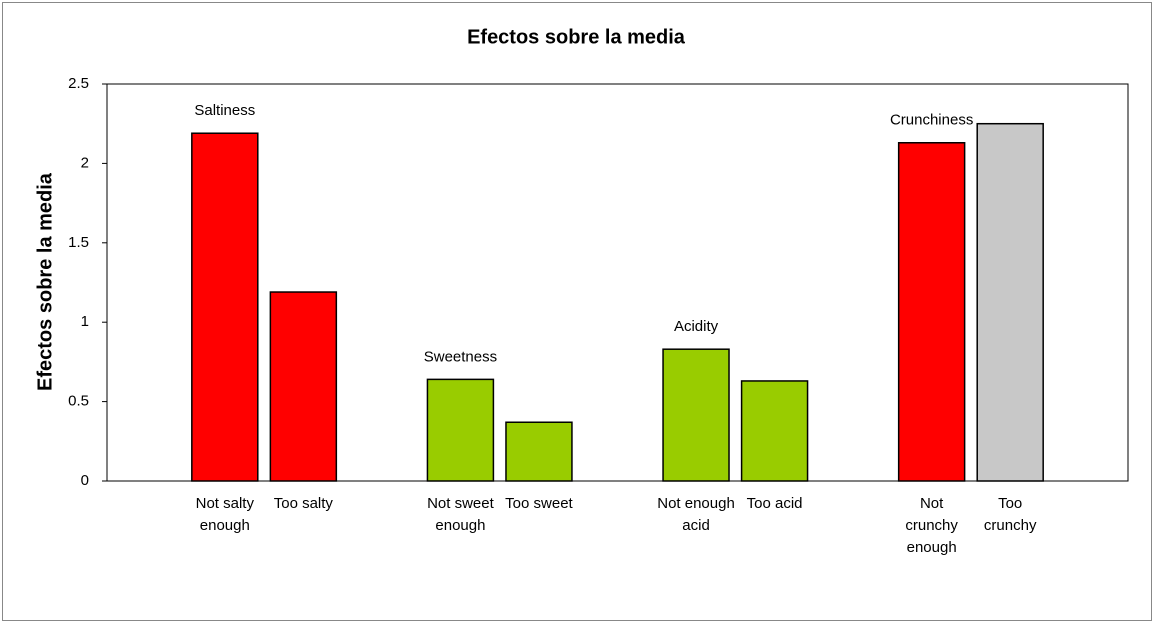  I want to click on x-tick-label: Too acid, so click(774, 503).